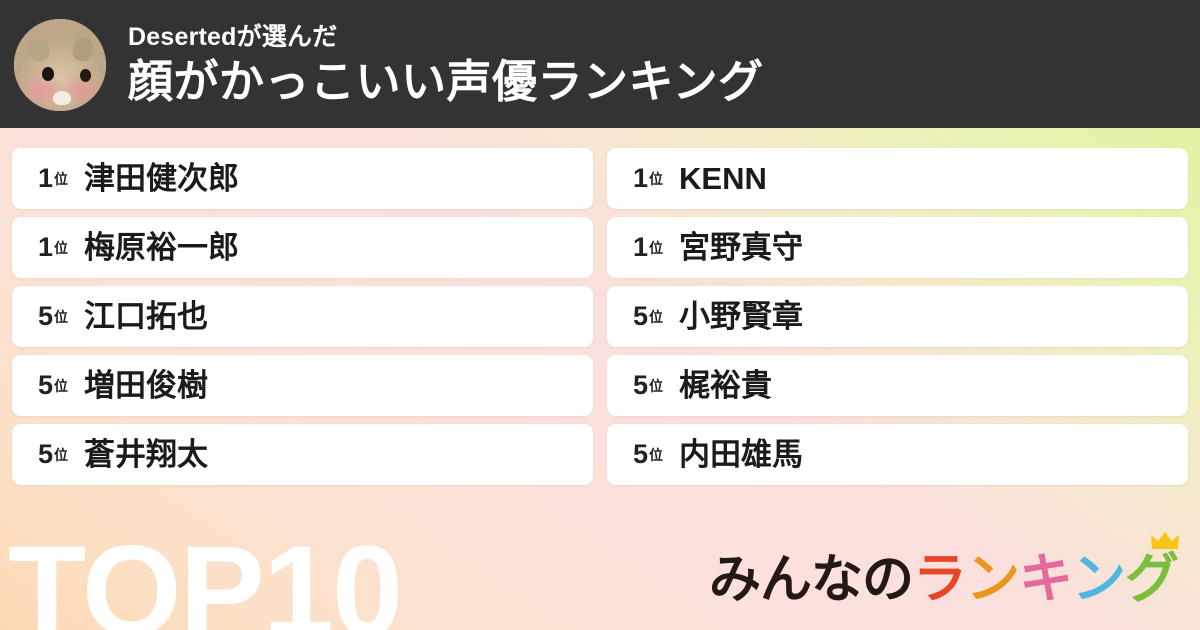 The width and height of the screenshot is (1200, 630). I want to click on header-subtitle: Desertedが選んだ, so click(233, 36).